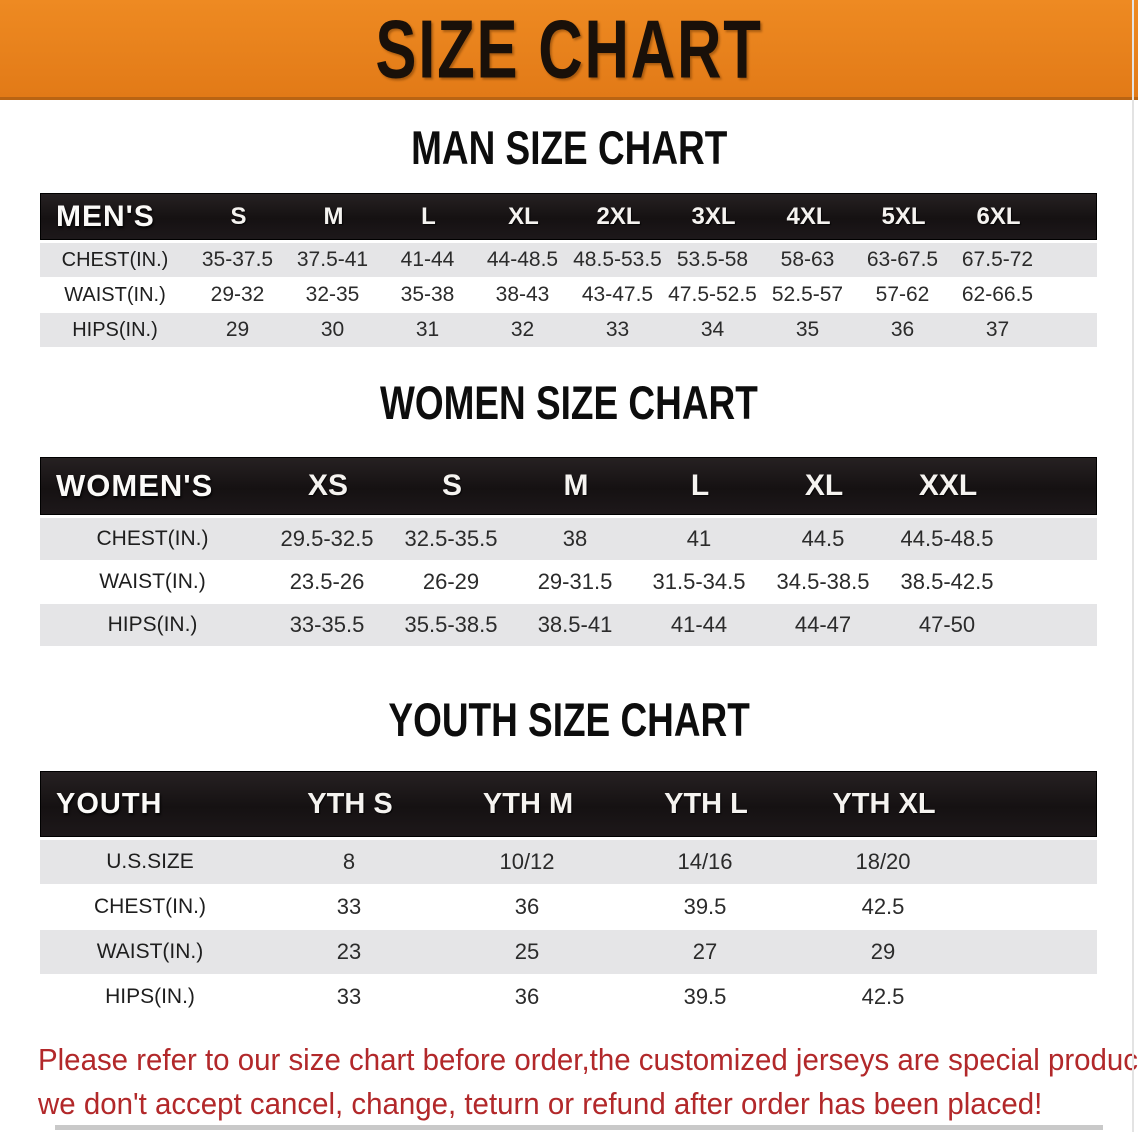 This screenshot has height=1132, width=1138. Describe the element at coordinates (451, 624) in the screenshot. I see `women-hips-in-s: 35.5-38.5` at that location.